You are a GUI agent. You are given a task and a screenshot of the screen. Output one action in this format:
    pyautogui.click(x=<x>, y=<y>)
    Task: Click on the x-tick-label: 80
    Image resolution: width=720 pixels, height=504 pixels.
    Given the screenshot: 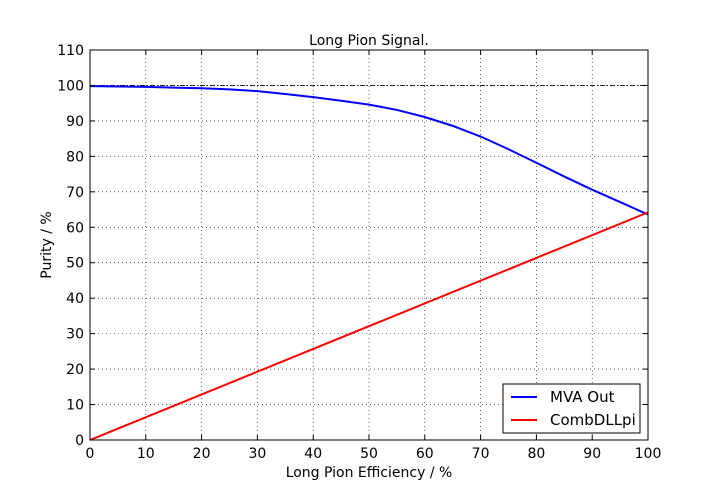 What is the action you would take?
    pyautogui.click(x=536, y=454)
    